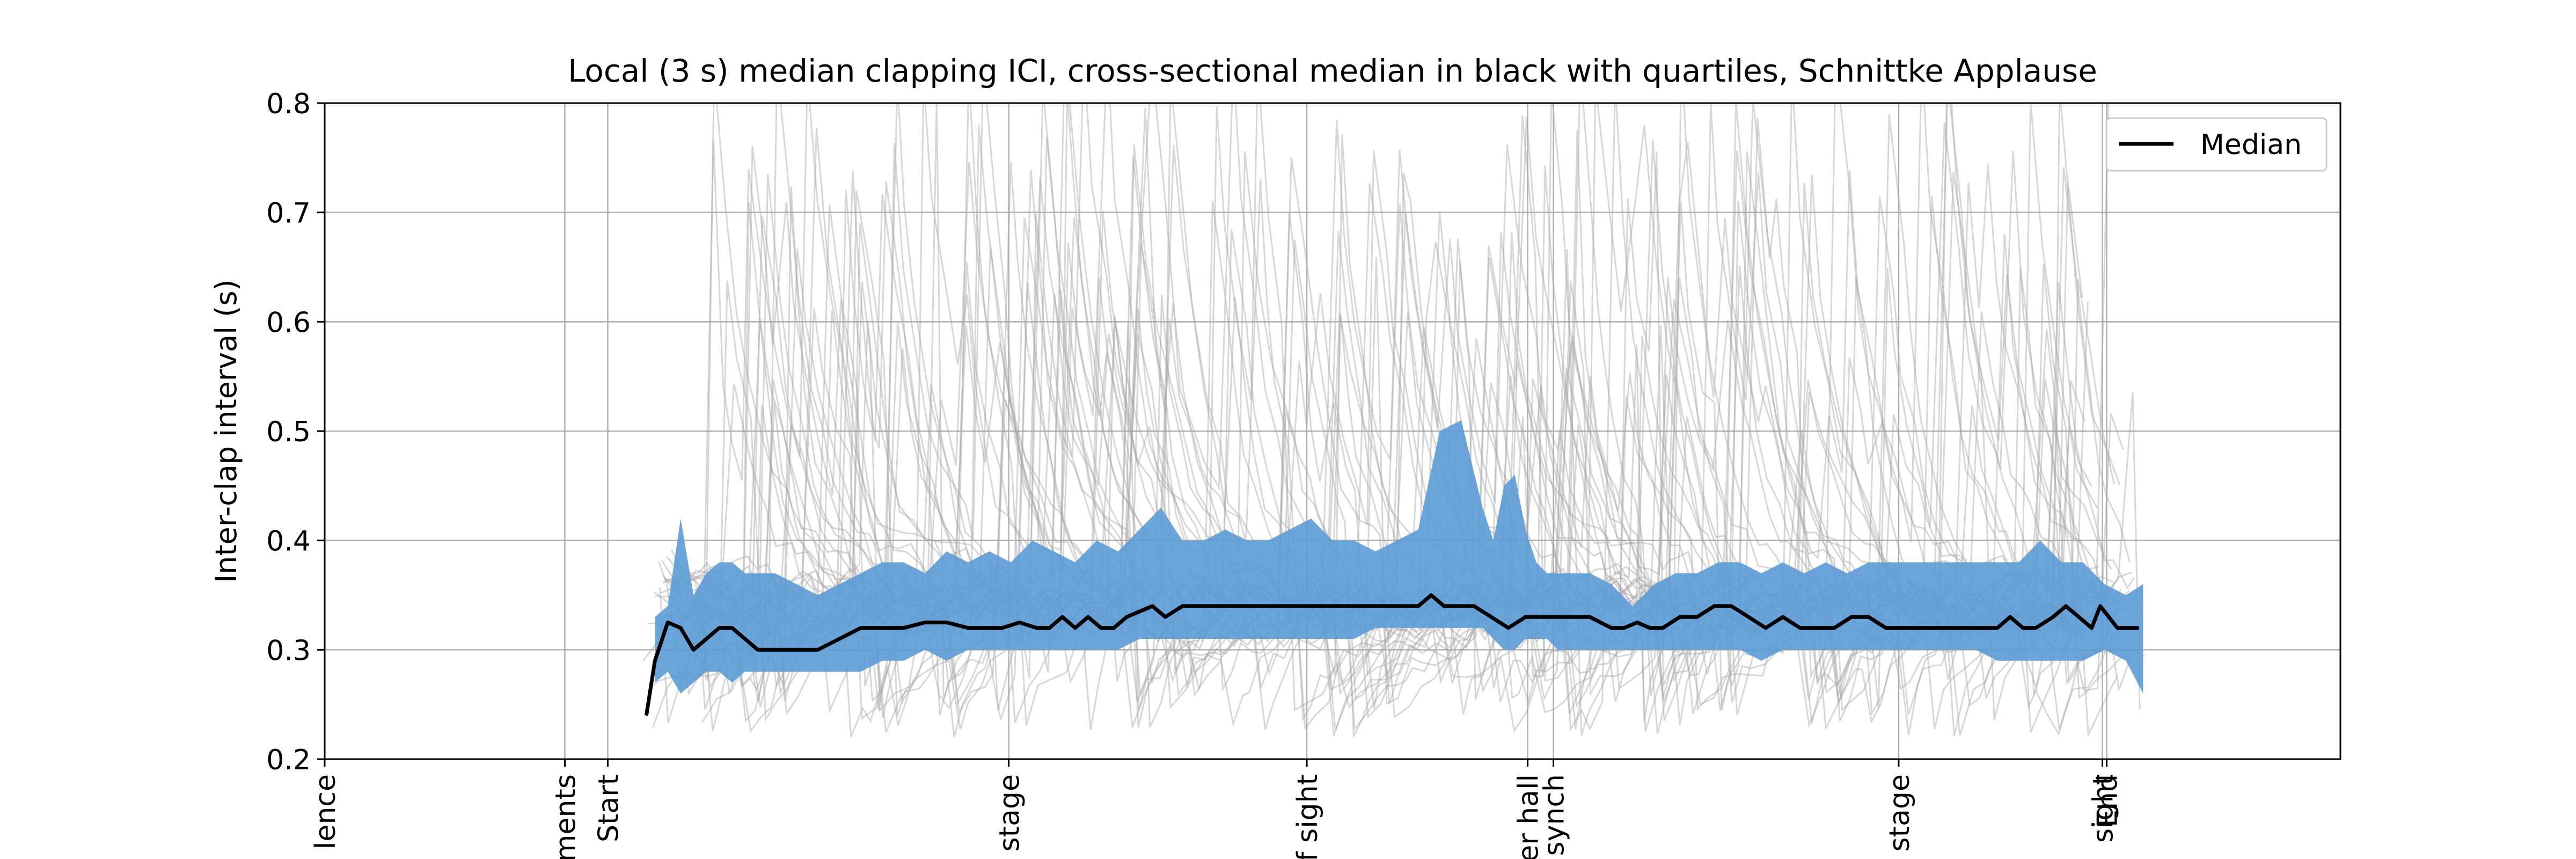 This screenshot has height=859, width=2576. What do you see at coordinates (1529, 816) in the screenshot?
I see `x-tick-label: er hall` at bounding box center [1529, 816].